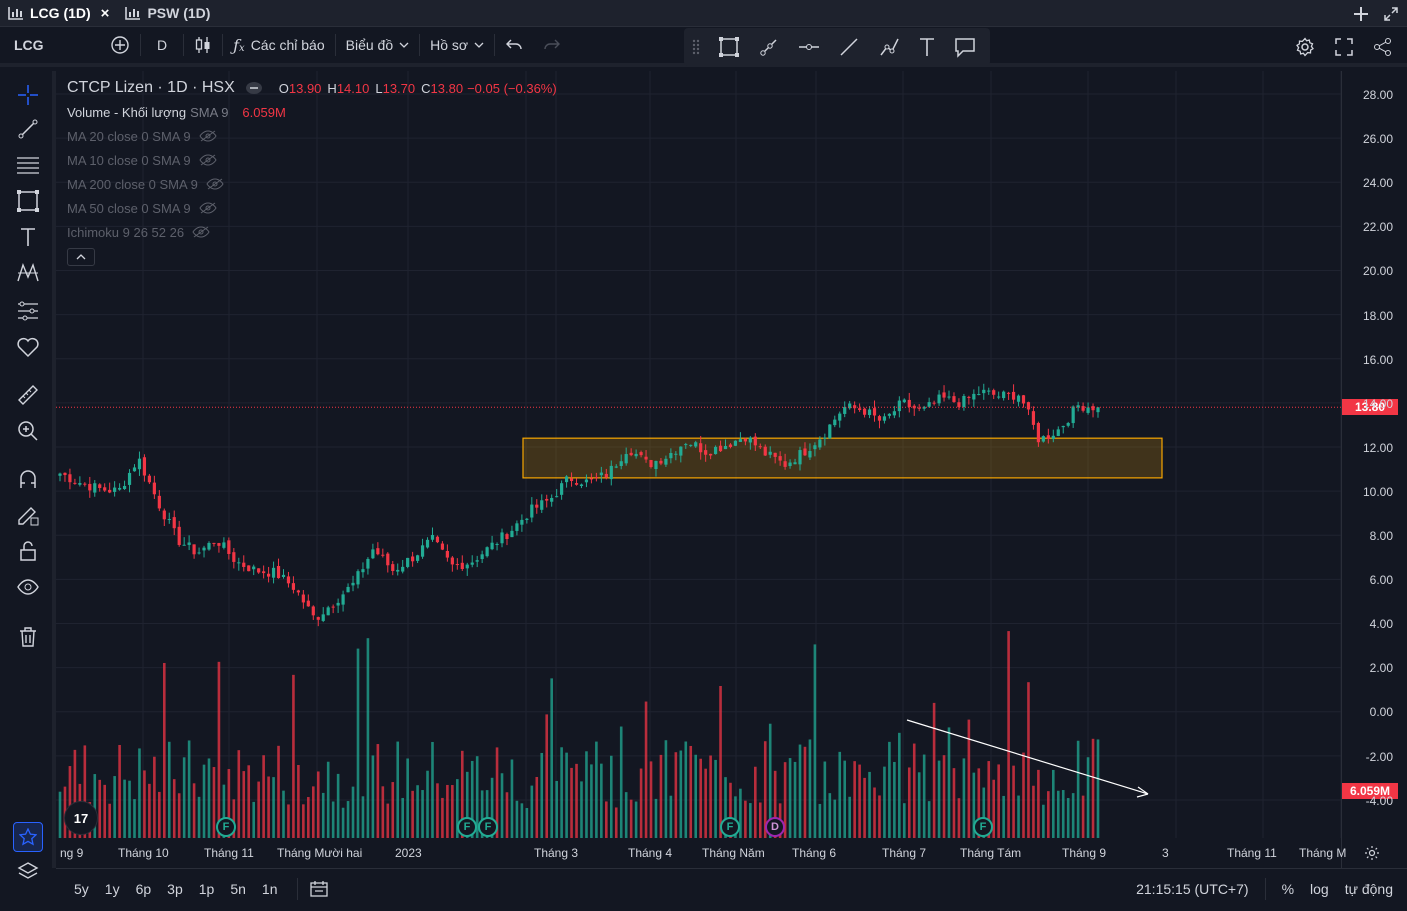 The image size is (1407, 911). I want to click on fib-retracement-icon, so click(28, 165).